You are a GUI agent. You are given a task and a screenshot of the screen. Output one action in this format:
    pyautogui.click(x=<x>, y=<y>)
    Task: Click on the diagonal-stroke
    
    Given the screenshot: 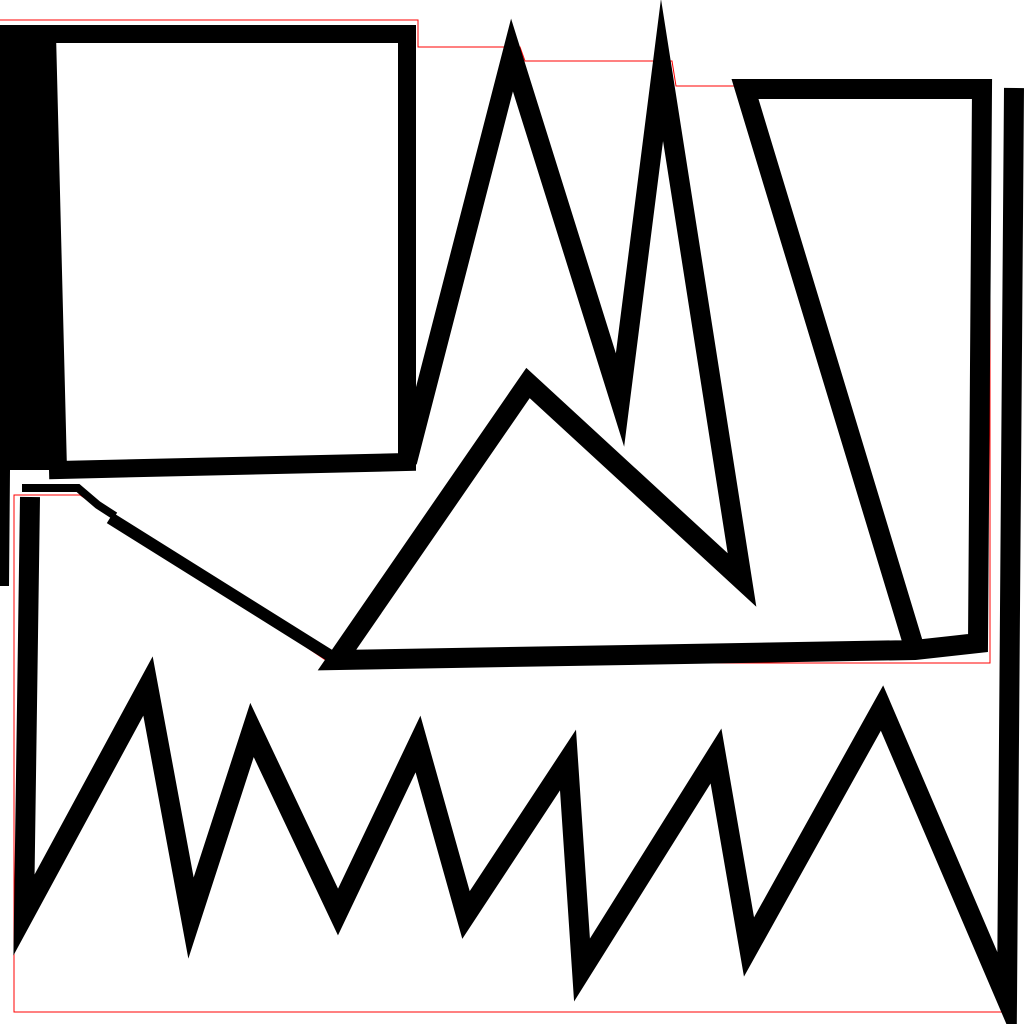 What is the action you would take?
    pyautogui.click(x=223, y=589)
    